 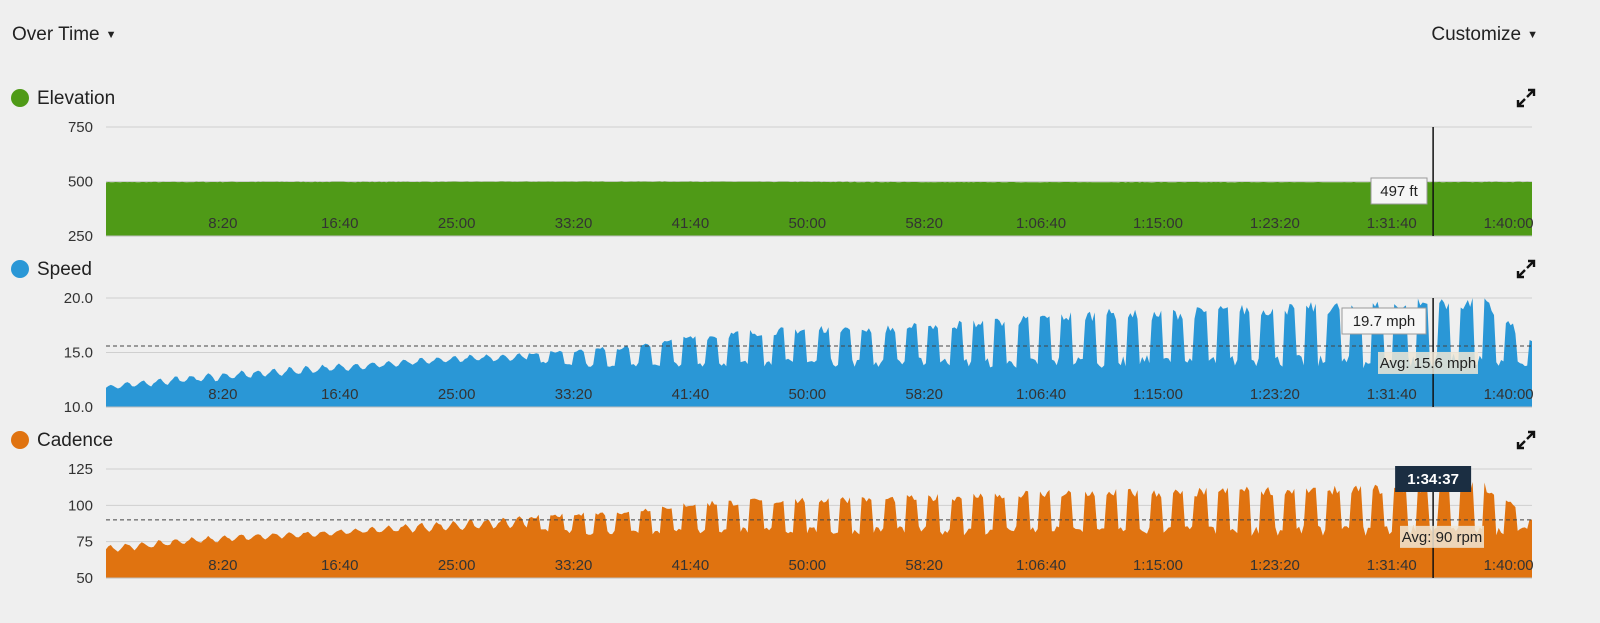 What do you see at coordinates (75, 440) in the screenshot?
I see `cadence-title: Cadence` at bounding box center [75, 440].